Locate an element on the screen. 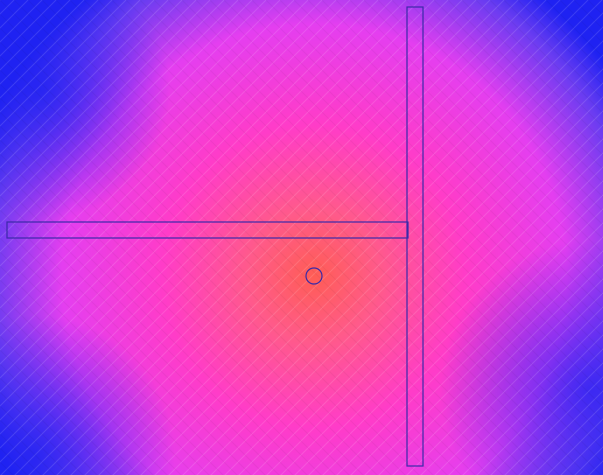 The width and height of the screenshot is (603, 475). horizontal-bar-outline is located at coordinates (207, 230).